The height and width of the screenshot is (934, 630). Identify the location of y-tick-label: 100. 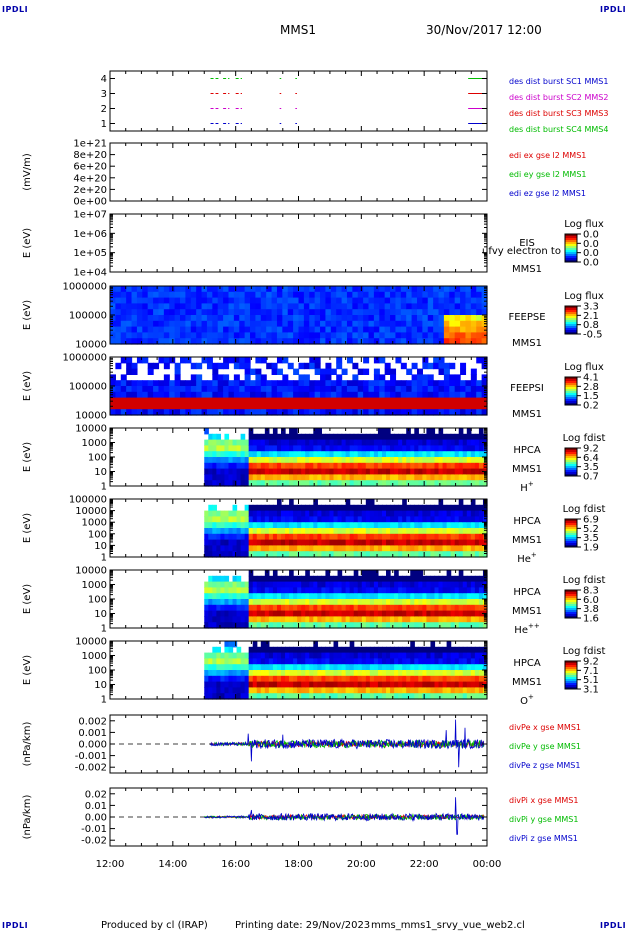
(97, 600).